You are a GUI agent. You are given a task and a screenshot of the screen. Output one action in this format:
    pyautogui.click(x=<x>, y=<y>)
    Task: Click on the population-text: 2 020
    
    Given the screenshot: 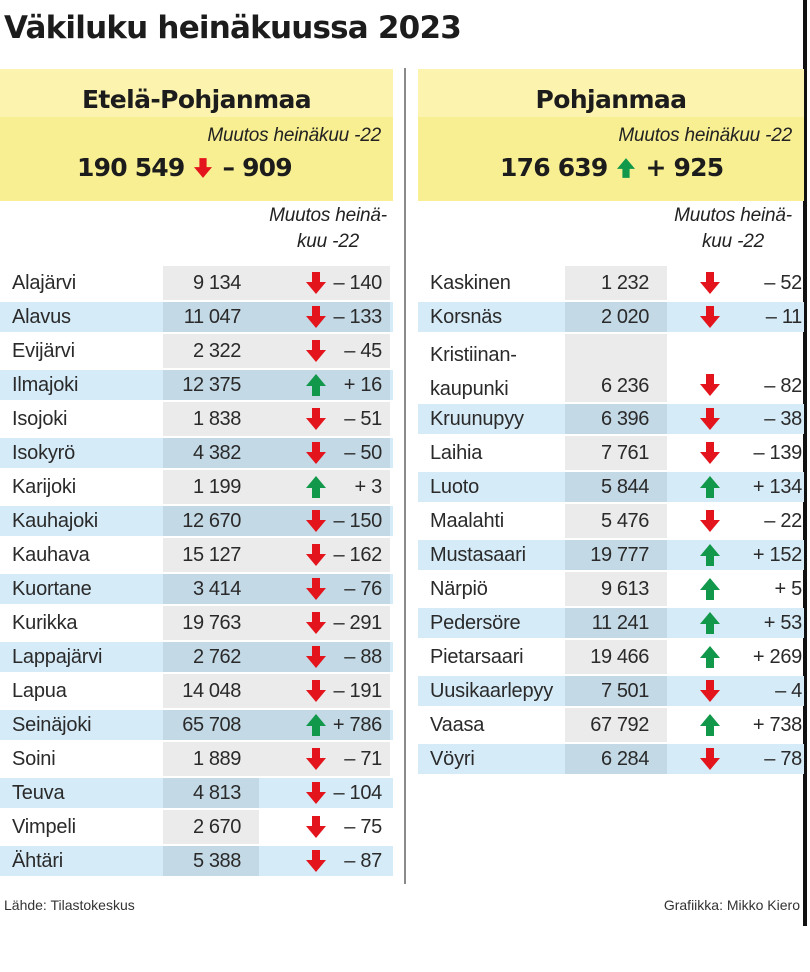 What is the action you would take?
    pyautogui.click(x=624, y=316)
    